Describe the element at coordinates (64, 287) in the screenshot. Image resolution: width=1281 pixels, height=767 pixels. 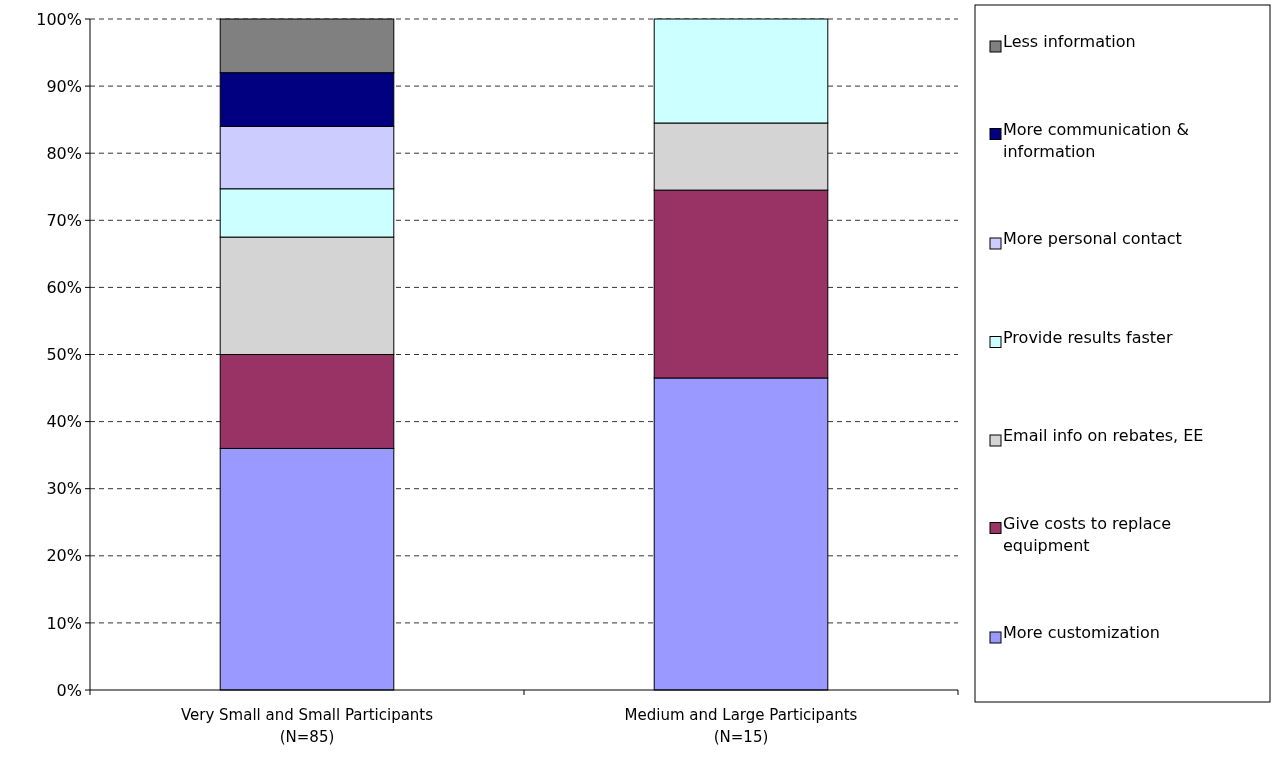
I see `y-tick-label: 60%` at that location.